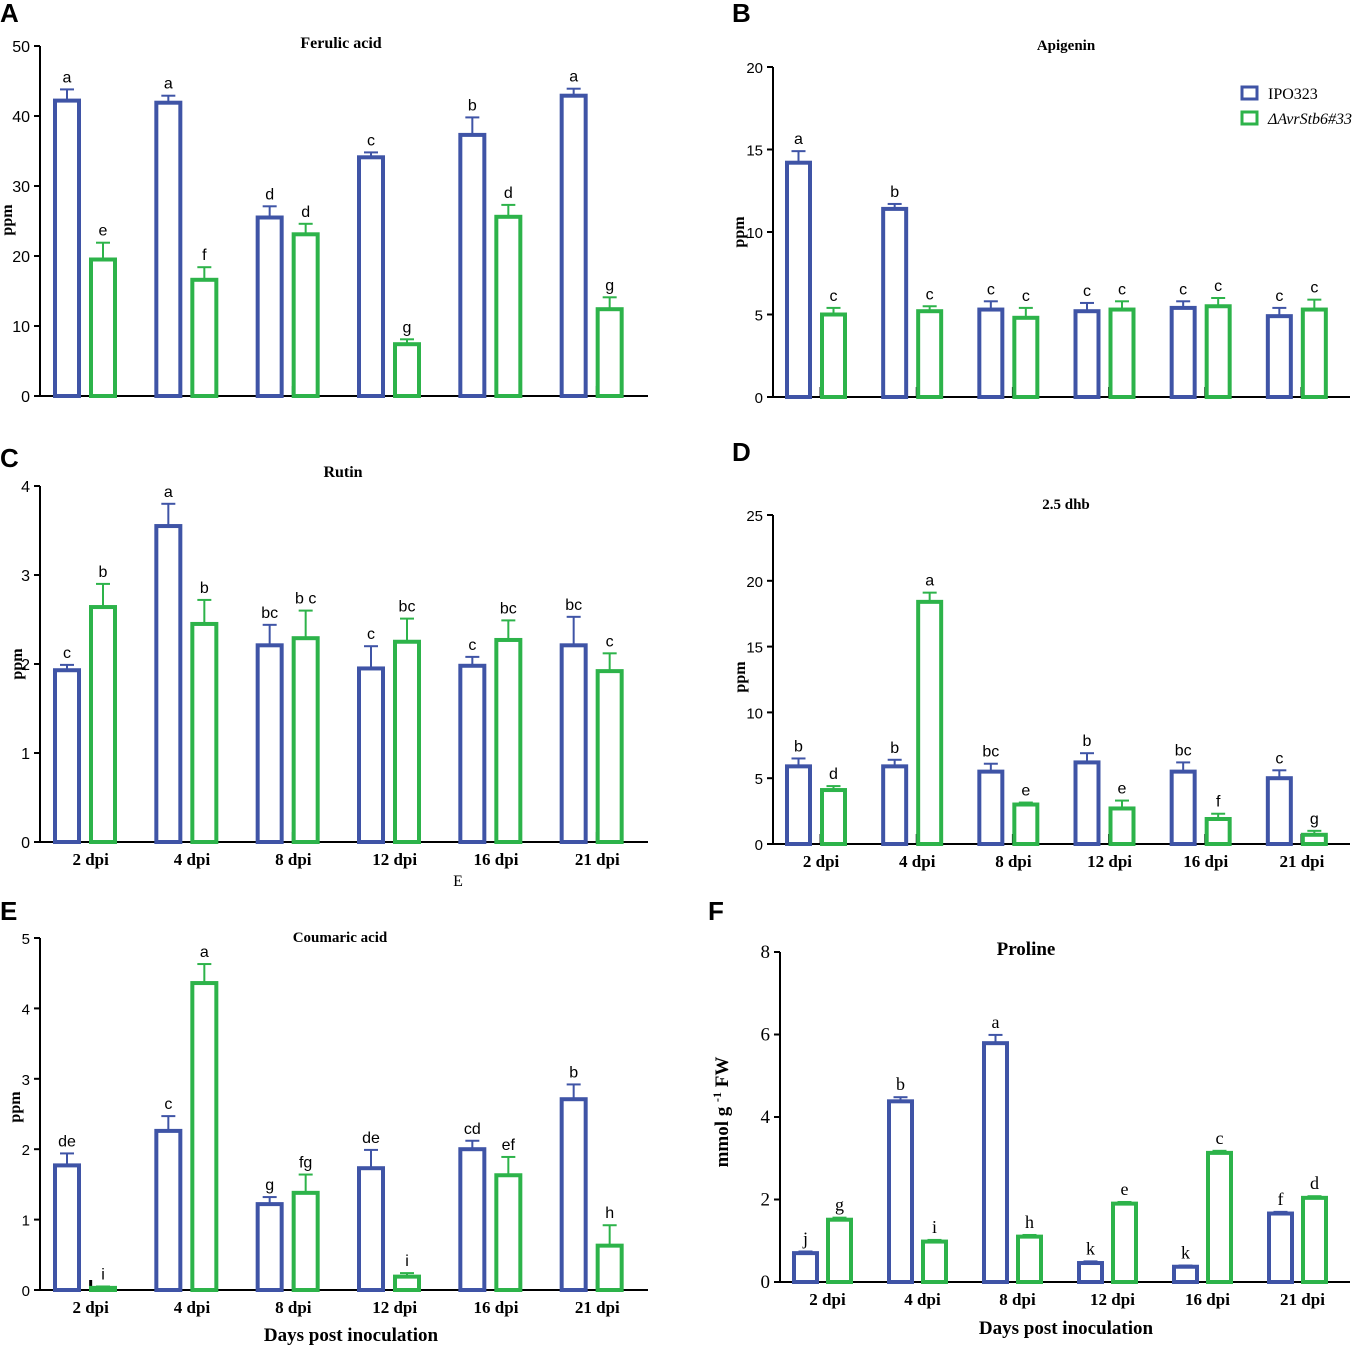  Describe the element at coordinates (1026, 949) in the screenshot. I see `chart-title-f: Proline` at that location.